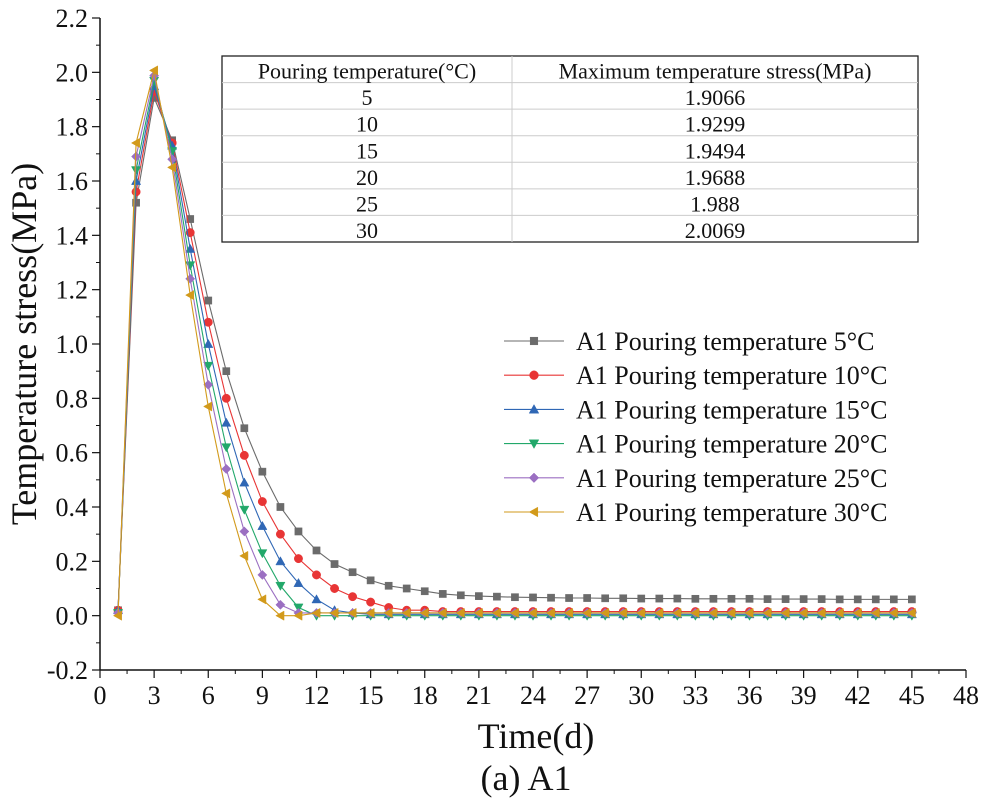  Describe the element at coordinates (317, 695) in the screenshot. I see `x-tick-label: 12` at that location.